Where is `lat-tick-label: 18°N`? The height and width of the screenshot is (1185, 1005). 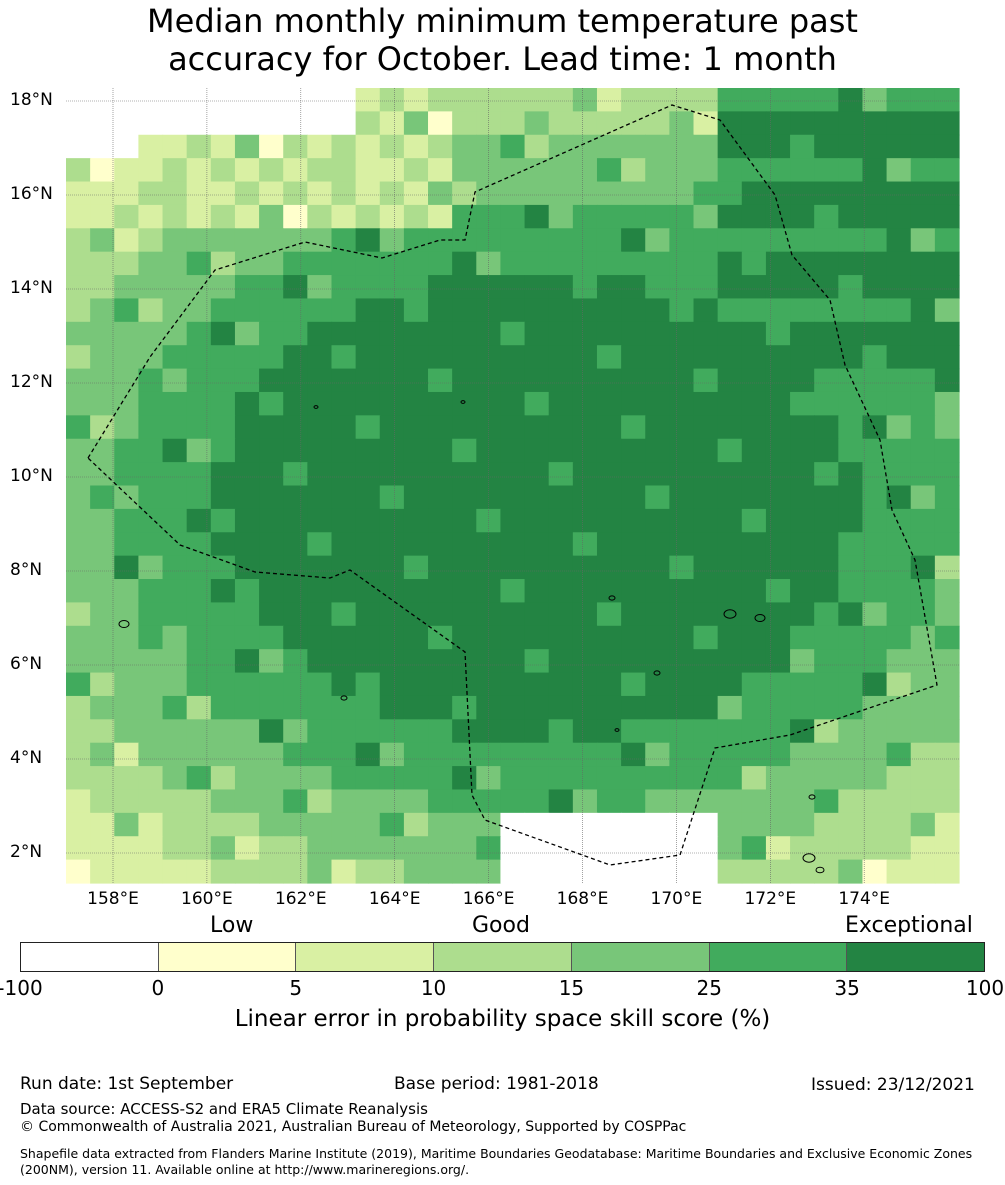
lat-tick-label: 18°N is located at coordinates (31, 100).